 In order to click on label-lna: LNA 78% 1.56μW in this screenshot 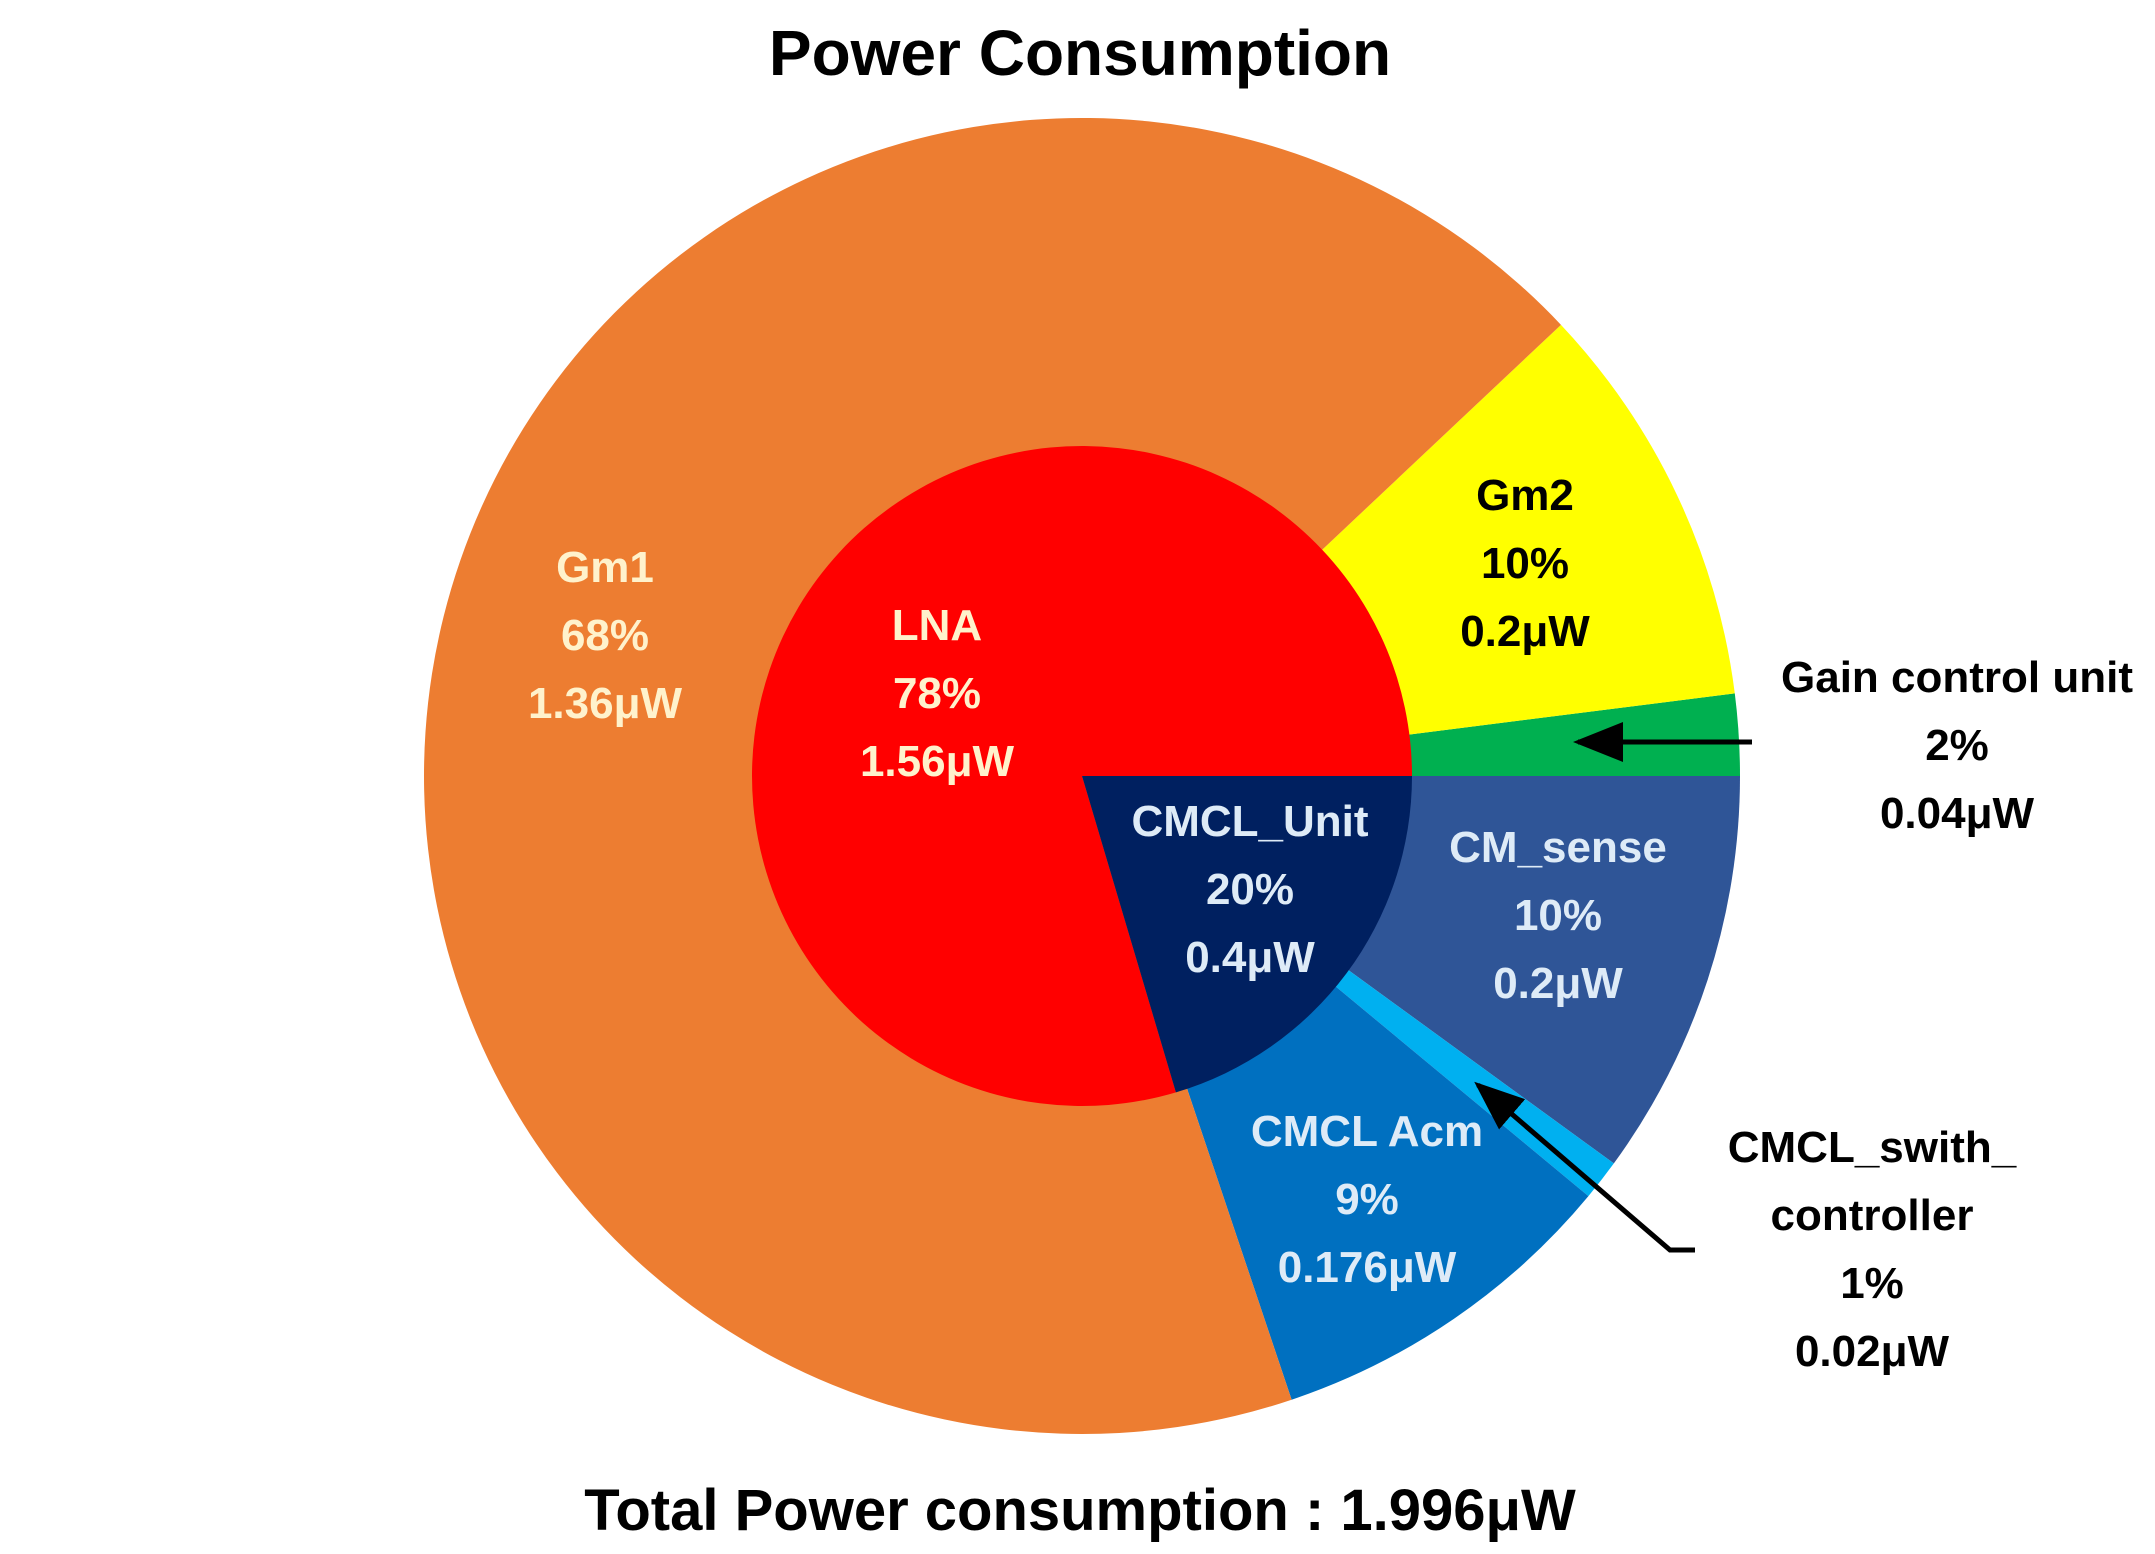, I will do `click(937, 693)`.